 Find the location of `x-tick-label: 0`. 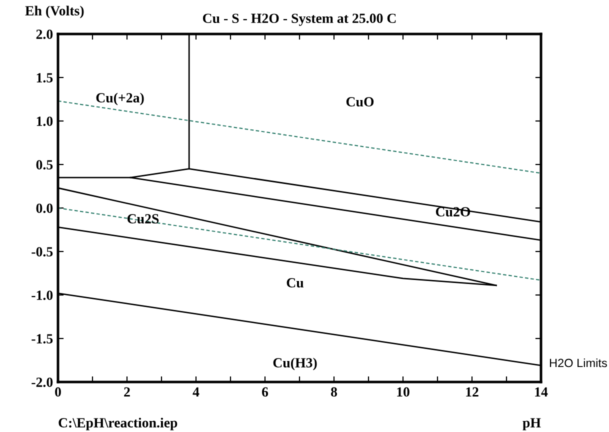

x-tick-label: 0 is located at coordinates (58, 392).